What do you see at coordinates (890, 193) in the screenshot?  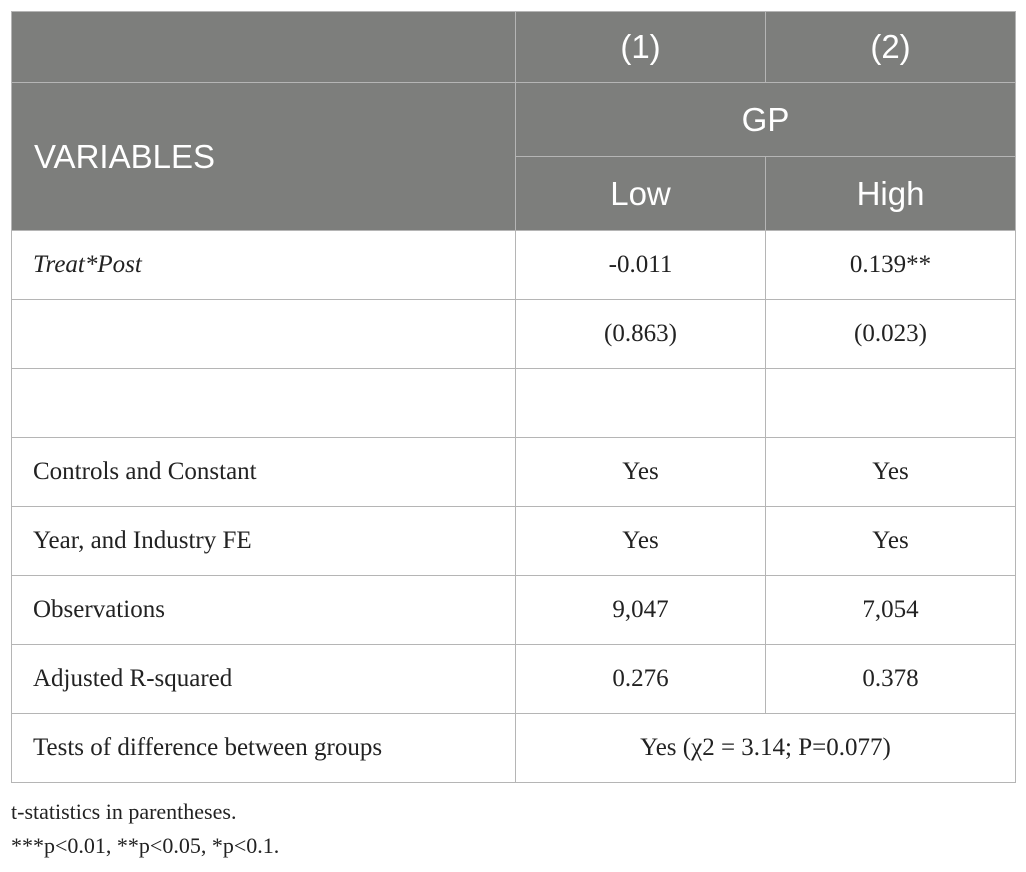 I see `header-col2-group: High` at bounding box center [890, 193].